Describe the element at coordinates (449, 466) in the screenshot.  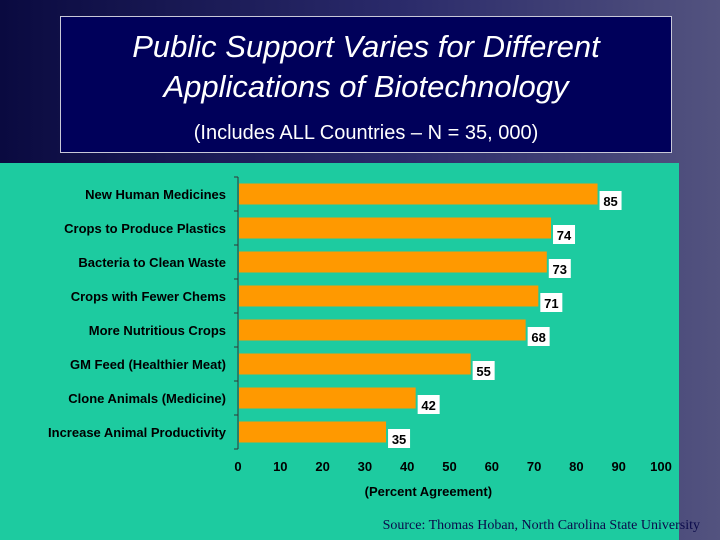
I see `x-tick-label: 50` at that location.